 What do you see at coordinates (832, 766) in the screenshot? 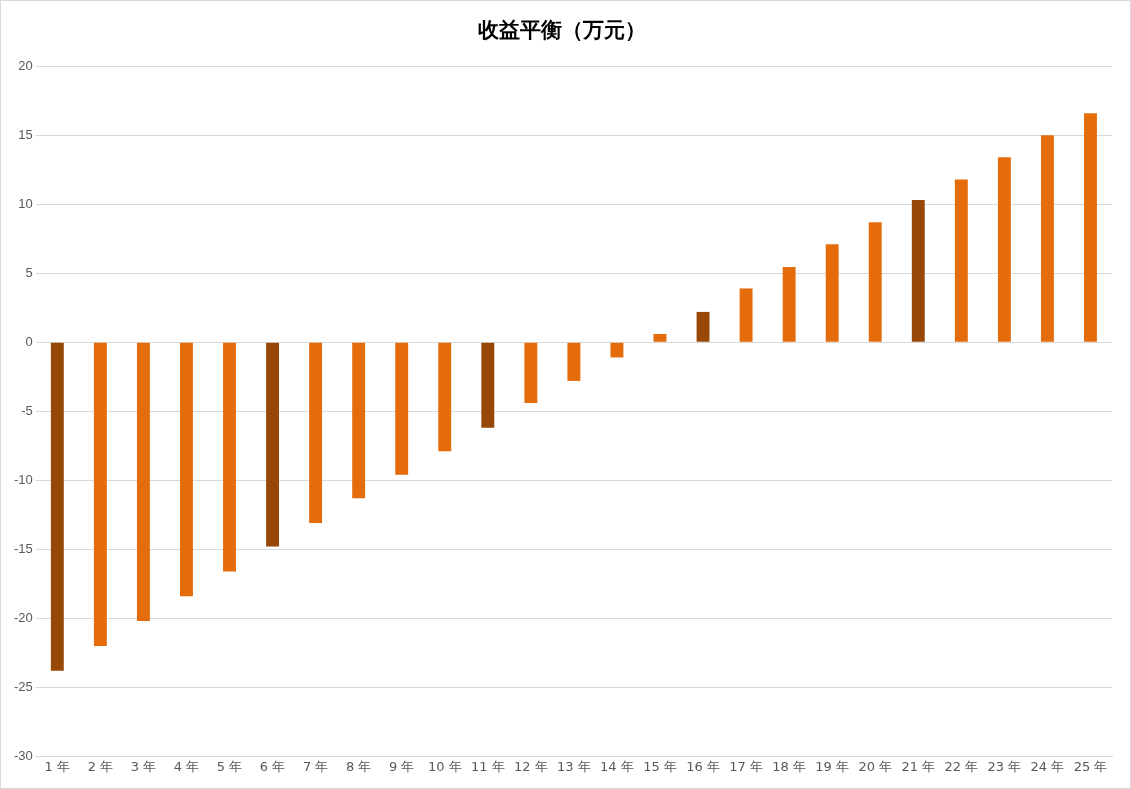
I see `x-tick-label: 19 年` at bounding box center [832, 766].